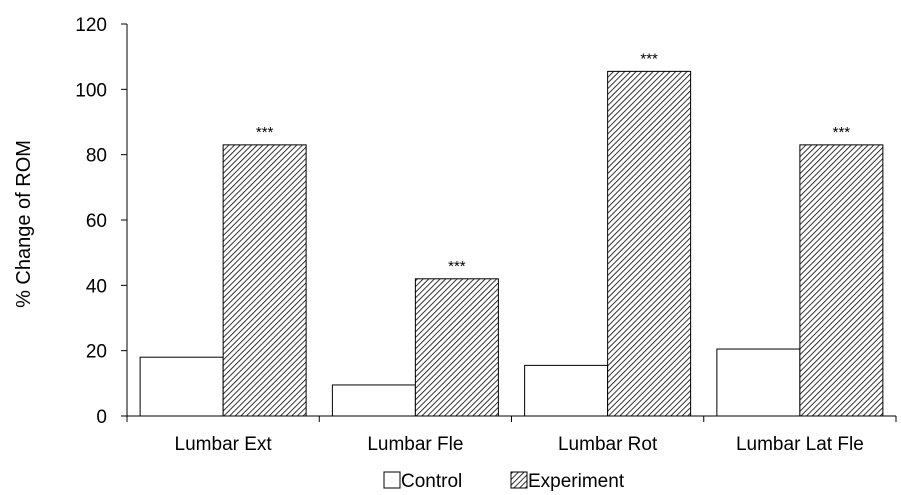 This screenshot has height=495, width=901. What do you see at coordinates (24, 224) in the screenshot?
I see `y-axis-title: % Change of ROM` at bounding box center [24, 224].